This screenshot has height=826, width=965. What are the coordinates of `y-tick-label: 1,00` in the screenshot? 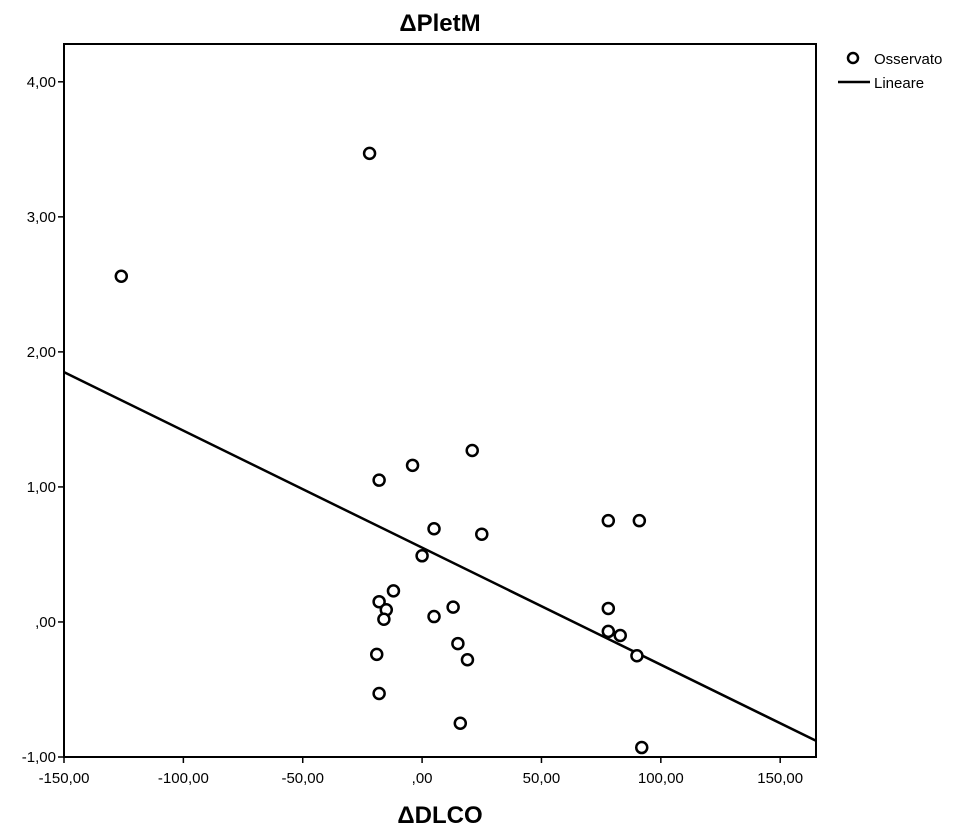 It's located at (41, 487).